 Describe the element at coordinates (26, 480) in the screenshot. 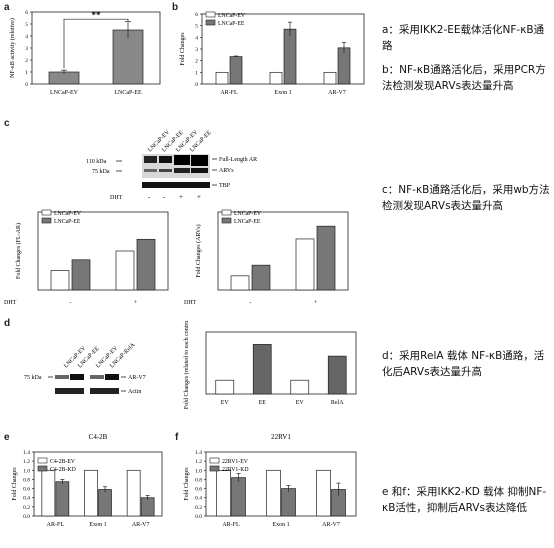

I see `chart-e-ytick-label-4: 0.8` at that location.